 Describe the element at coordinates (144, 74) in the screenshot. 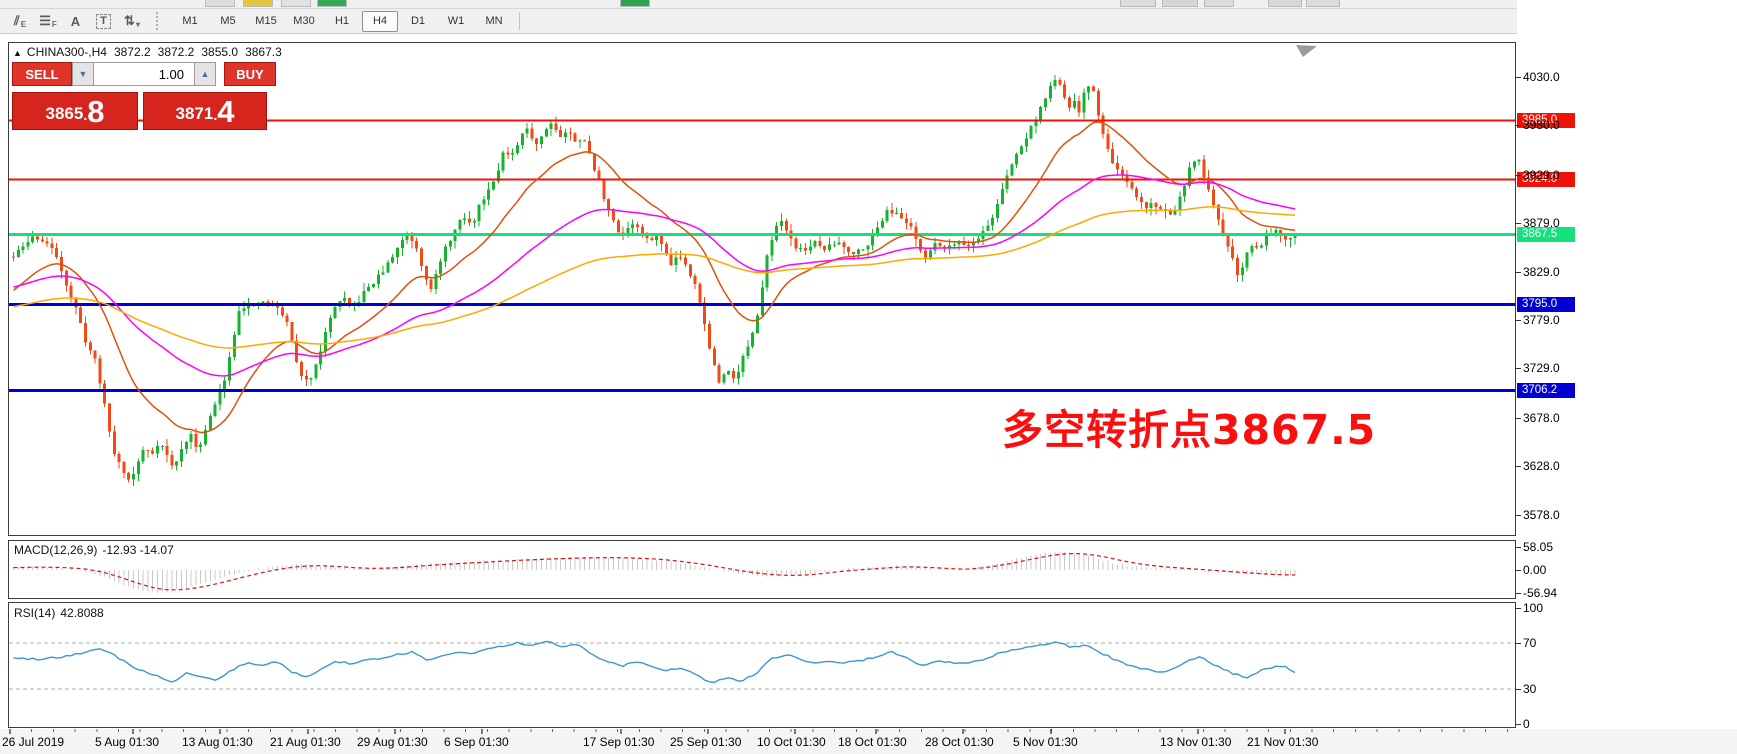

I see `volume-input: 1.00` at that location.